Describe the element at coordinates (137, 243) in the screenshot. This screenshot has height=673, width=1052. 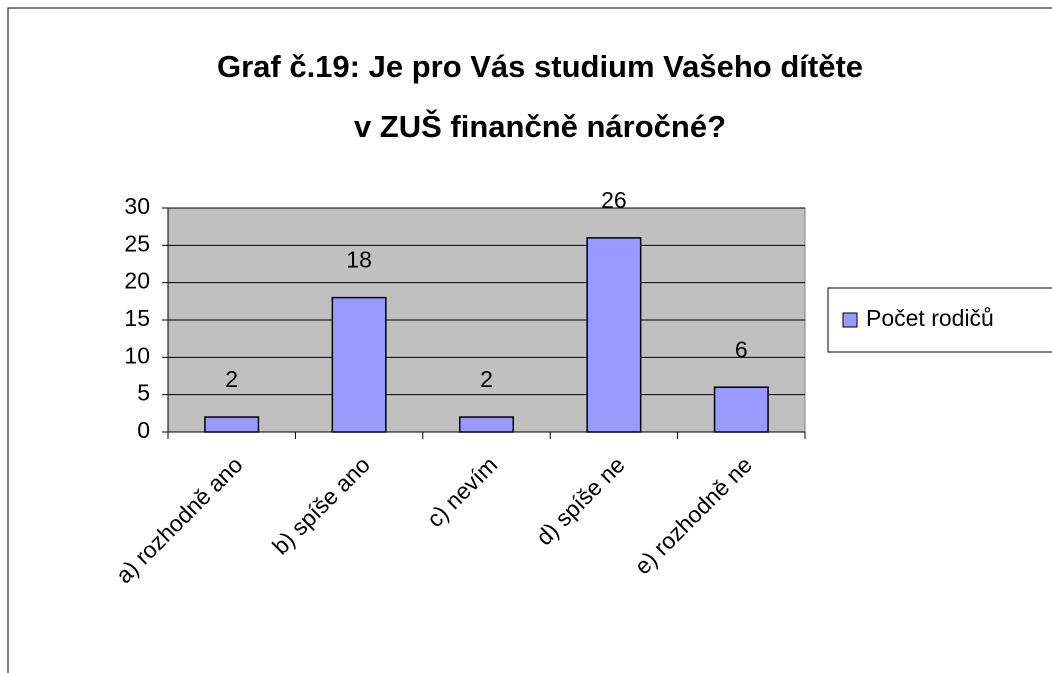
I see `y-tick-label: 25` at that location.